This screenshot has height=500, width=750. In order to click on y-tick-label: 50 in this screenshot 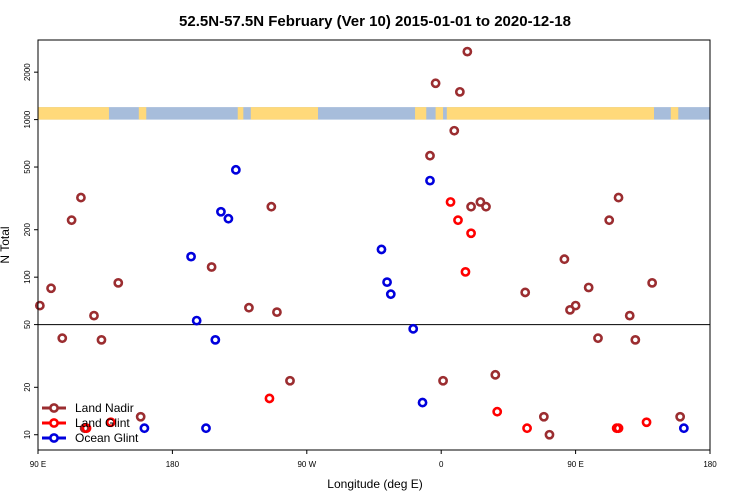, I will do `click(27, 324)`.